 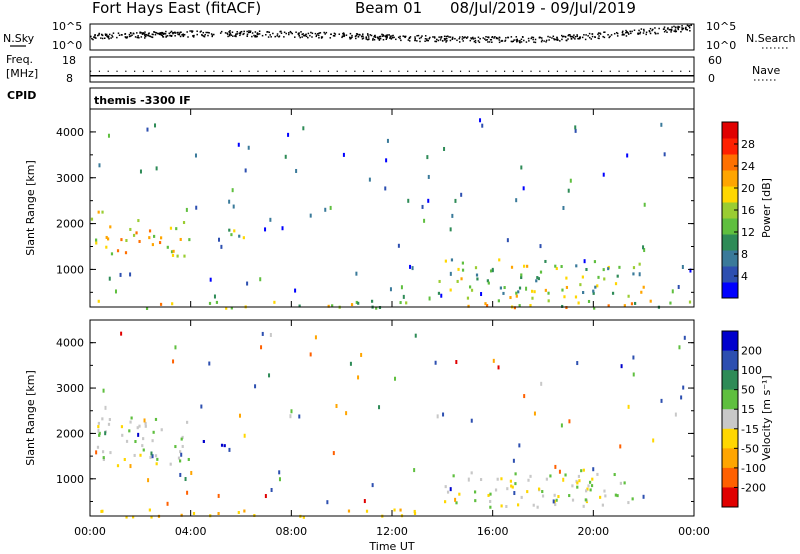 I want to click on x-tick-label: 04:00, so click(x=191, y=531).